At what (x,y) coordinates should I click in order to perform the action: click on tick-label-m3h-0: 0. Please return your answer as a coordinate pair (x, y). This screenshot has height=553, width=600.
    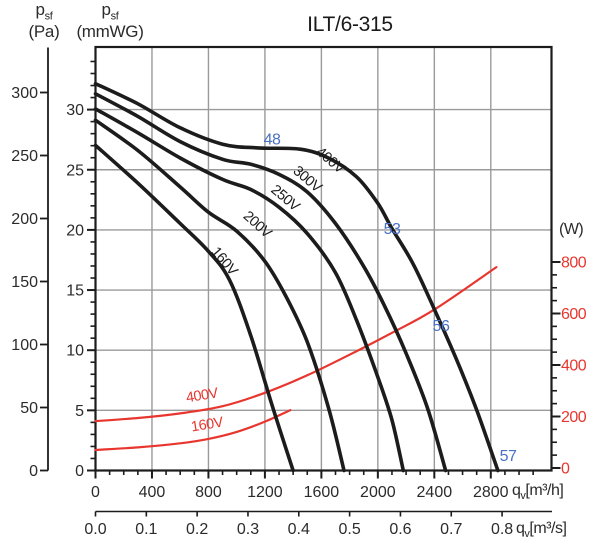
    Looking at the image, I should click on (95, 492).